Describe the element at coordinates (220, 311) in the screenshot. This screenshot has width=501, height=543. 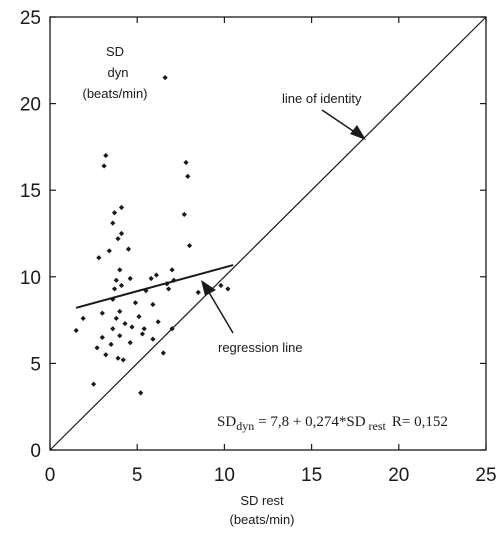
I see `regression-arrow-shaft` at that location.